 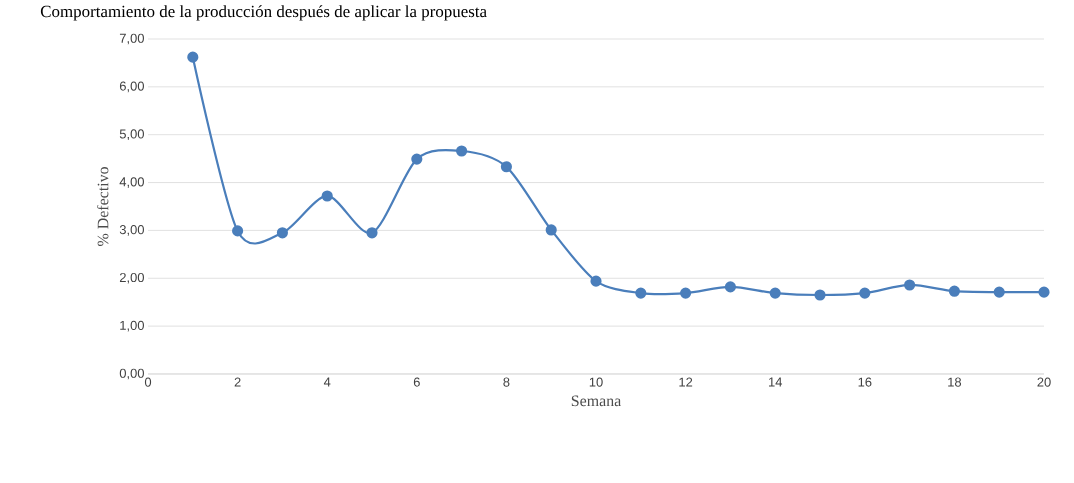 What do you see at coordinates (103, 206) in the screenshot?
I see `y-axis-title: % Defectivo` at bounding box center [103, 206].